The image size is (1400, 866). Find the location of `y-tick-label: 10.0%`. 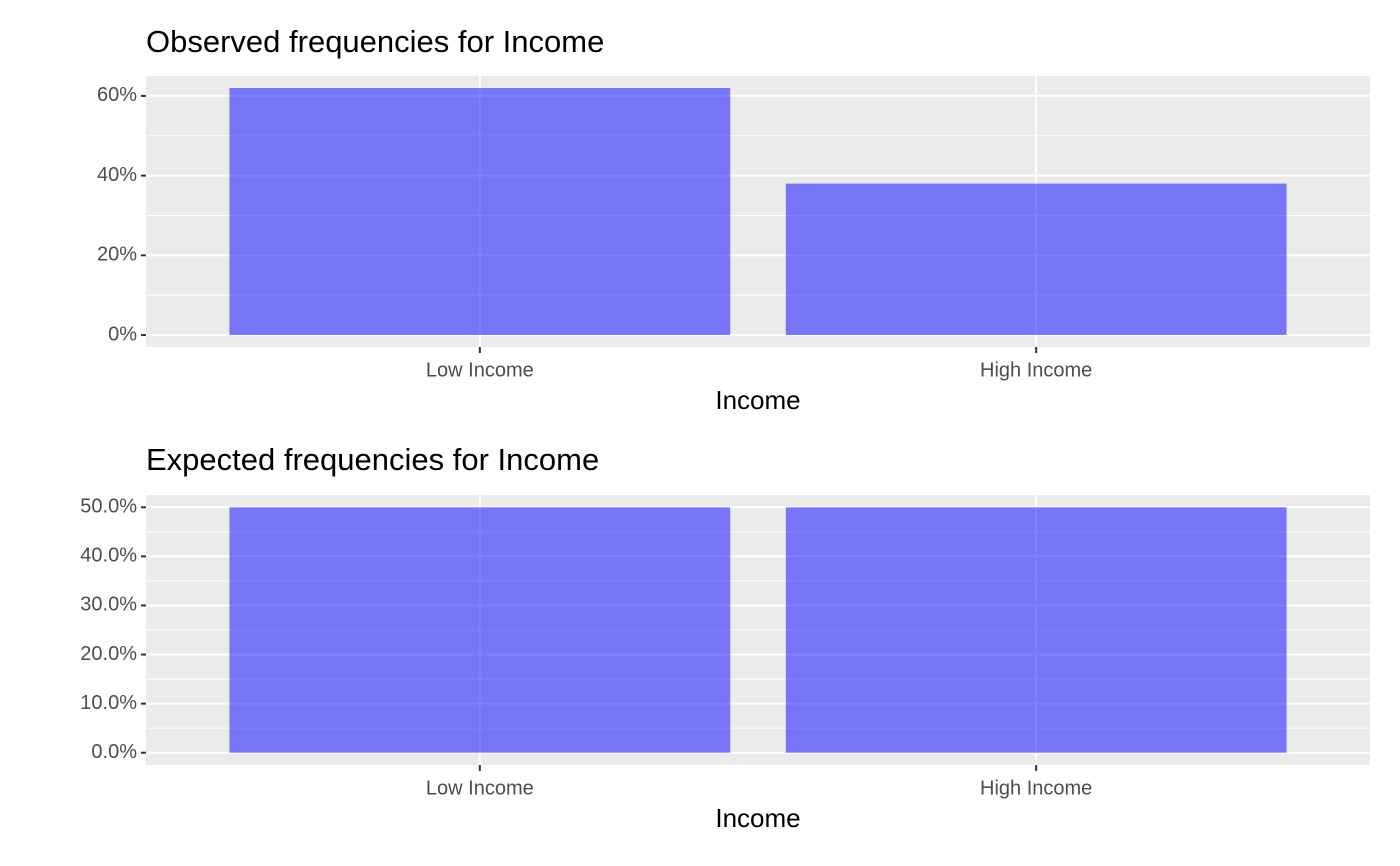

y-tick-label: 10.0% is located at coordinates (108, 703).